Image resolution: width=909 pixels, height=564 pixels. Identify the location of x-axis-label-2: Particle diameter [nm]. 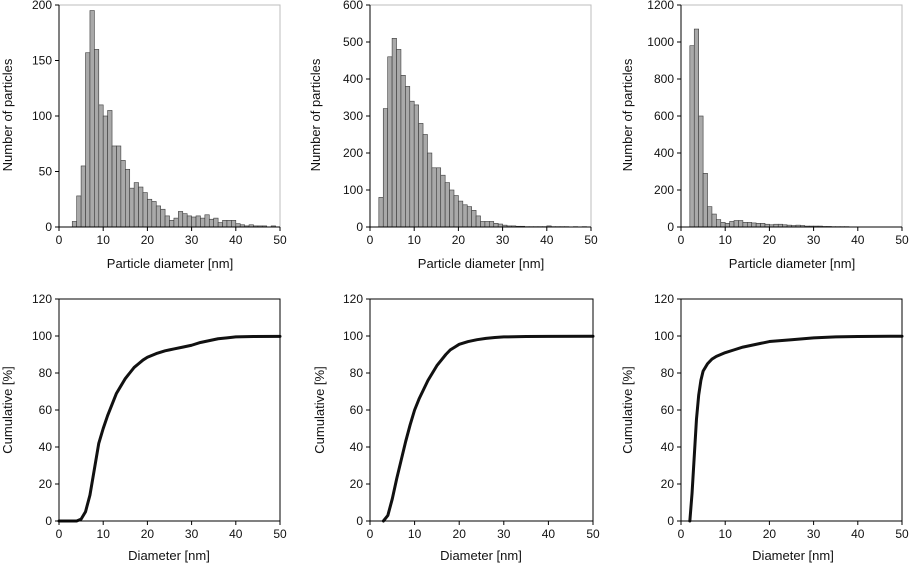
(481, 263).